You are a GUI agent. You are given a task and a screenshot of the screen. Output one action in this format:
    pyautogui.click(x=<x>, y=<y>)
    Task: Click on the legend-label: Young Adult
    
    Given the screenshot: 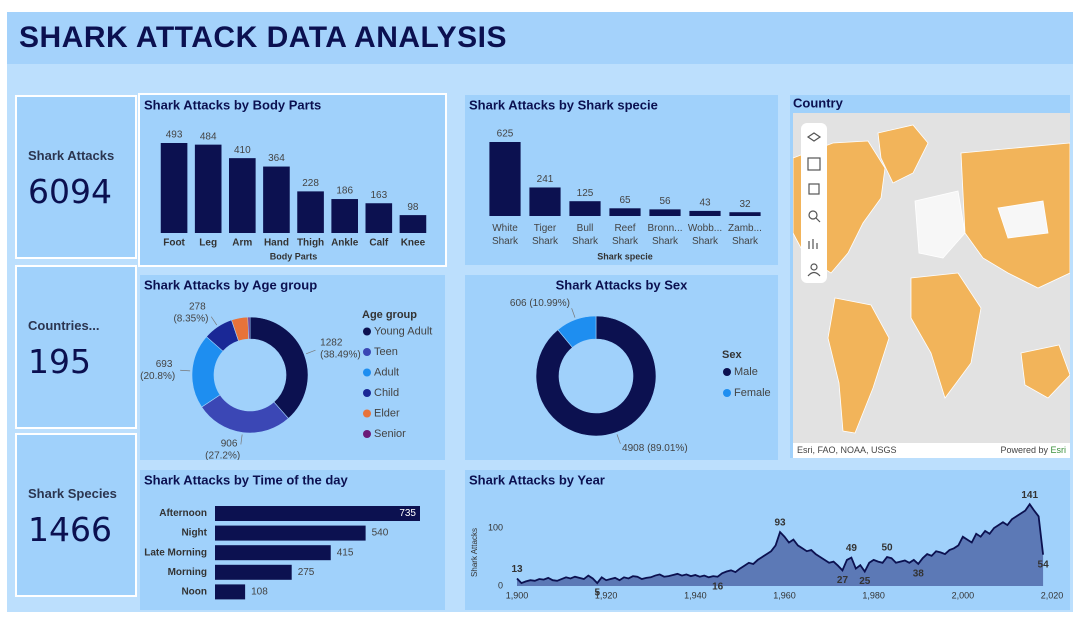 What is the action you would take?
    pyautogui.click(x=403, y=331)
    